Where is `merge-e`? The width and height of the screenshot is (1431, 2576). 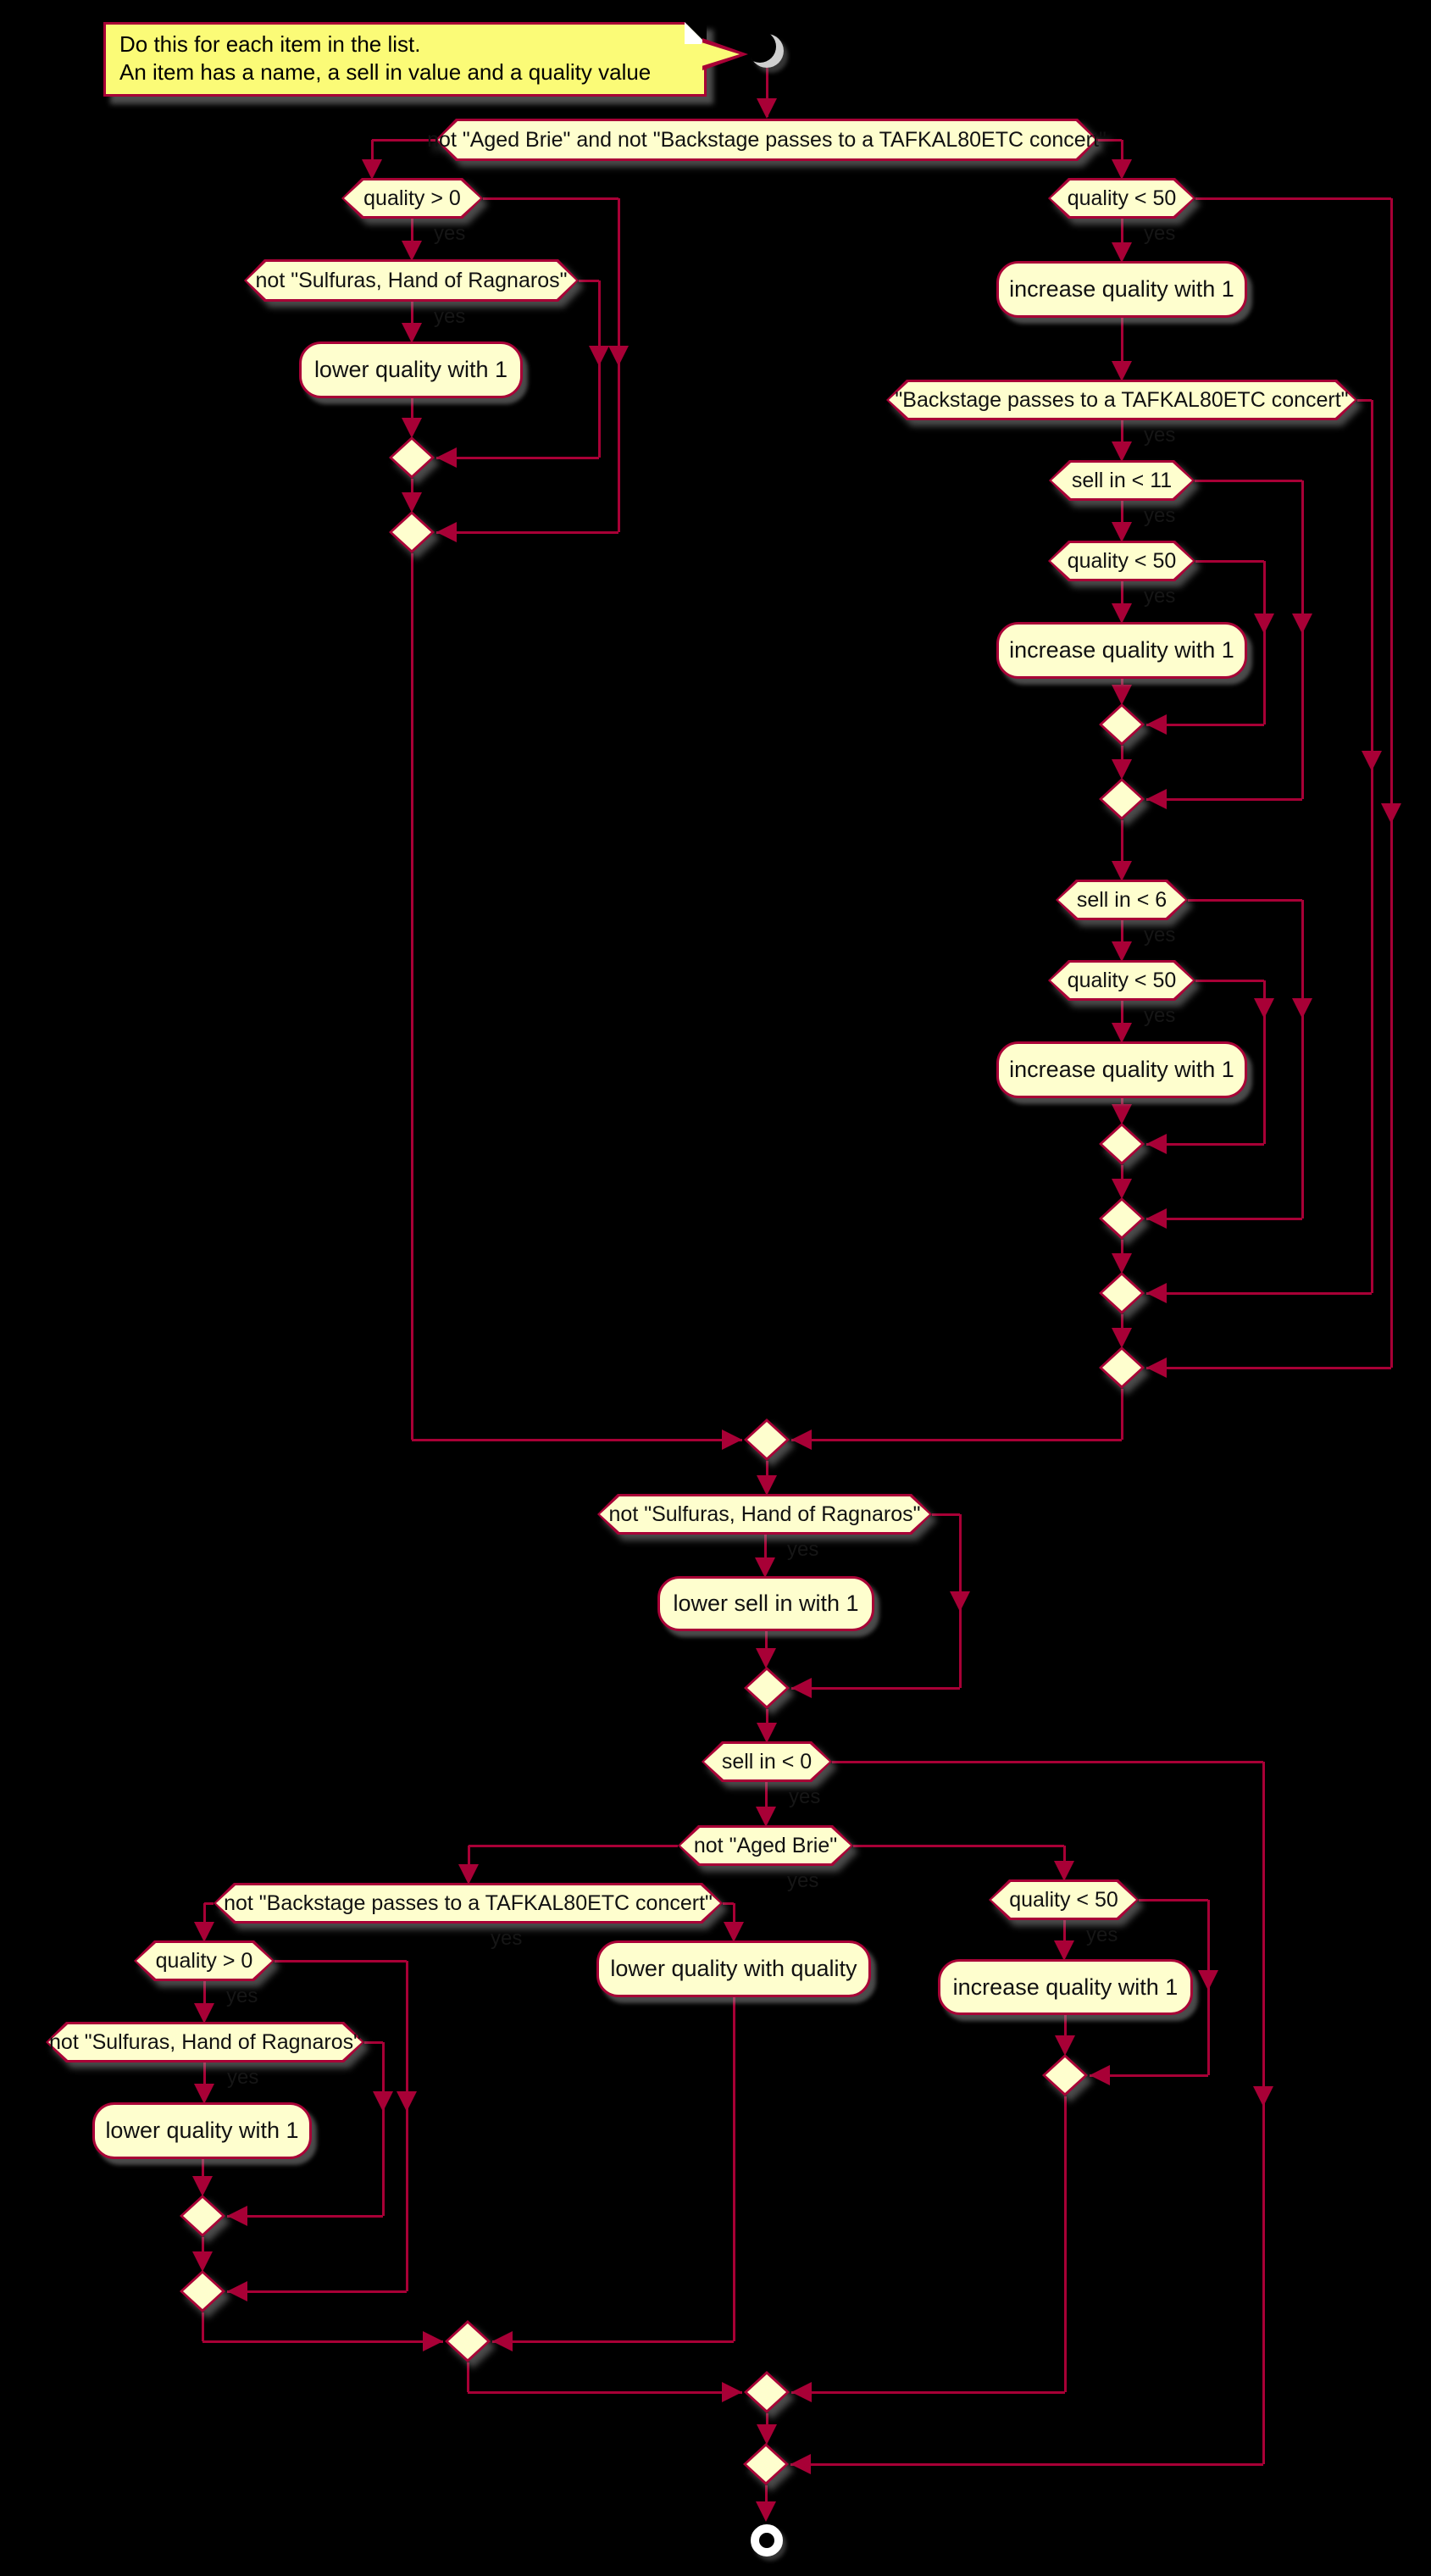
merge-e is located at coordinates (1122, 1293).